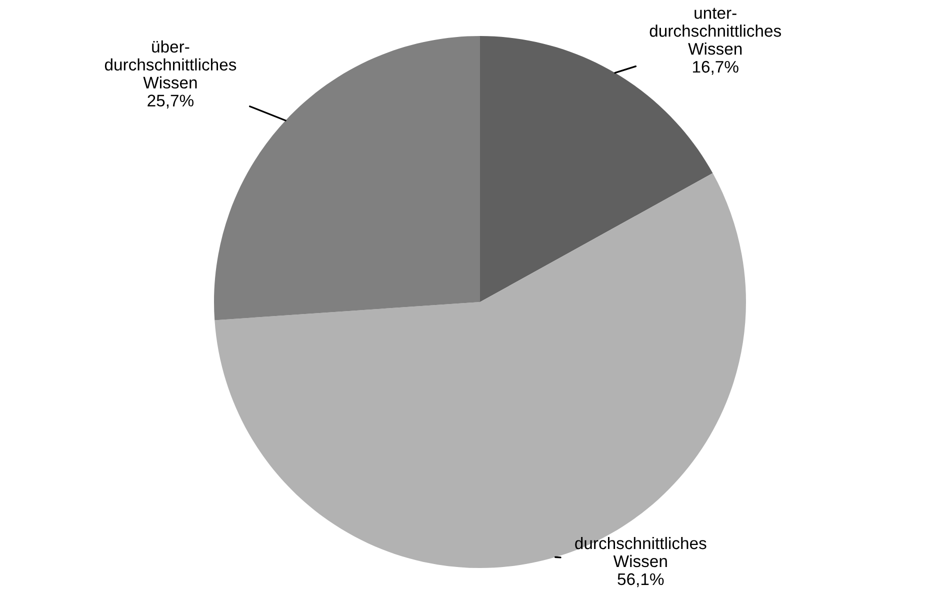 Image resolution: width=945 pixels, height=611 pixels. I want to click on slice-label: über- durchschnittliches Wissen, so click(170, 64).